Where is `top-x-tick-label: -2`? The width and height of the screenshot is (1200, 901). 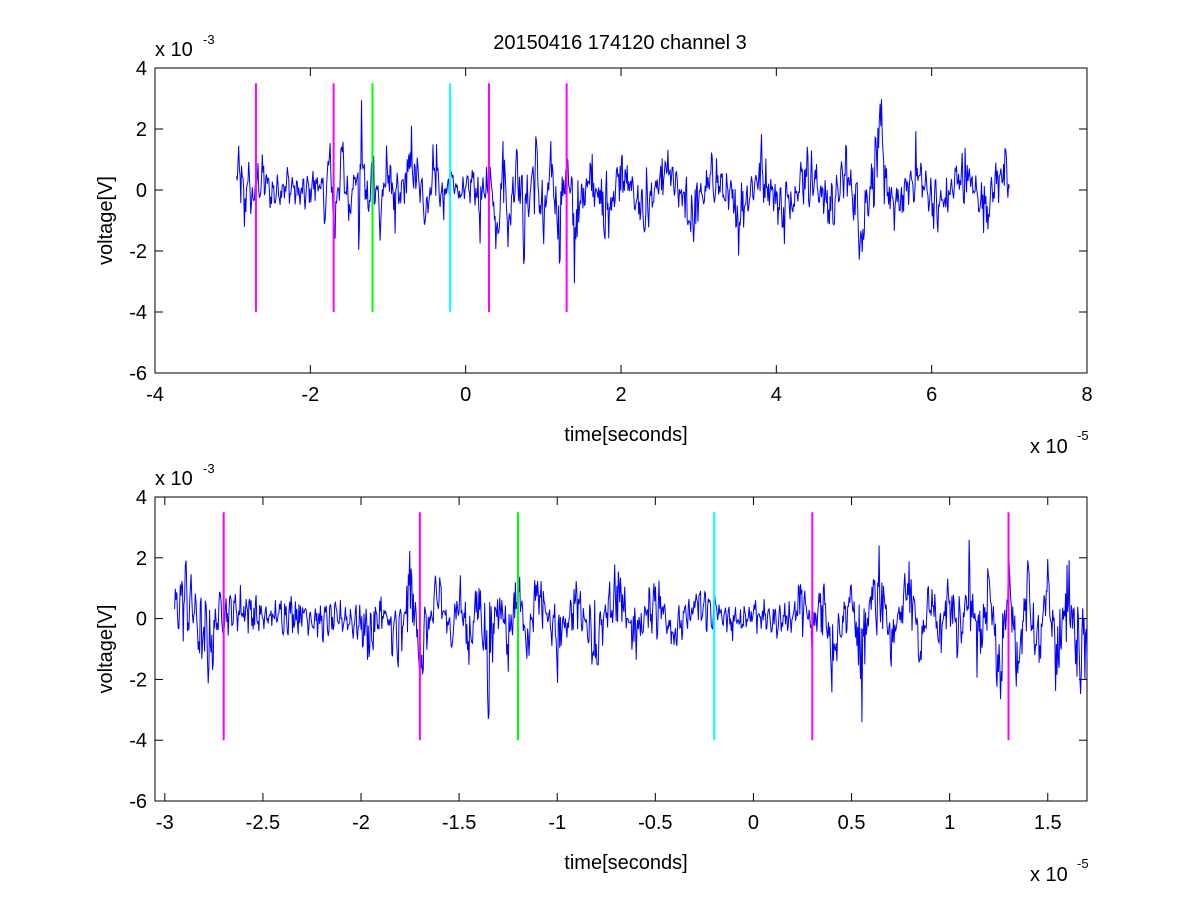
top-x-tick-label: -2 is located at coordinates (310, 395).